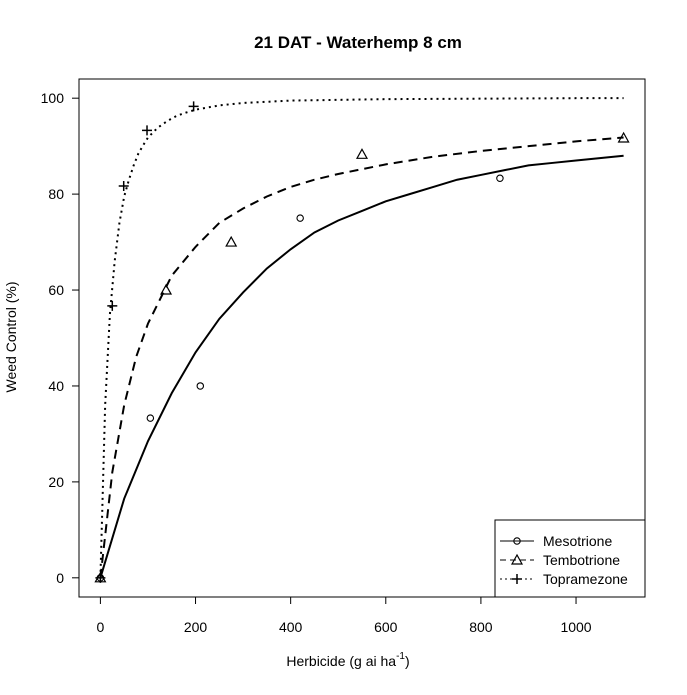  What do you see at coordinates (581, 560) in the screenshot?
I see `legend-label-tembotrione: Tembotrione` at bounding box center [581, 560].